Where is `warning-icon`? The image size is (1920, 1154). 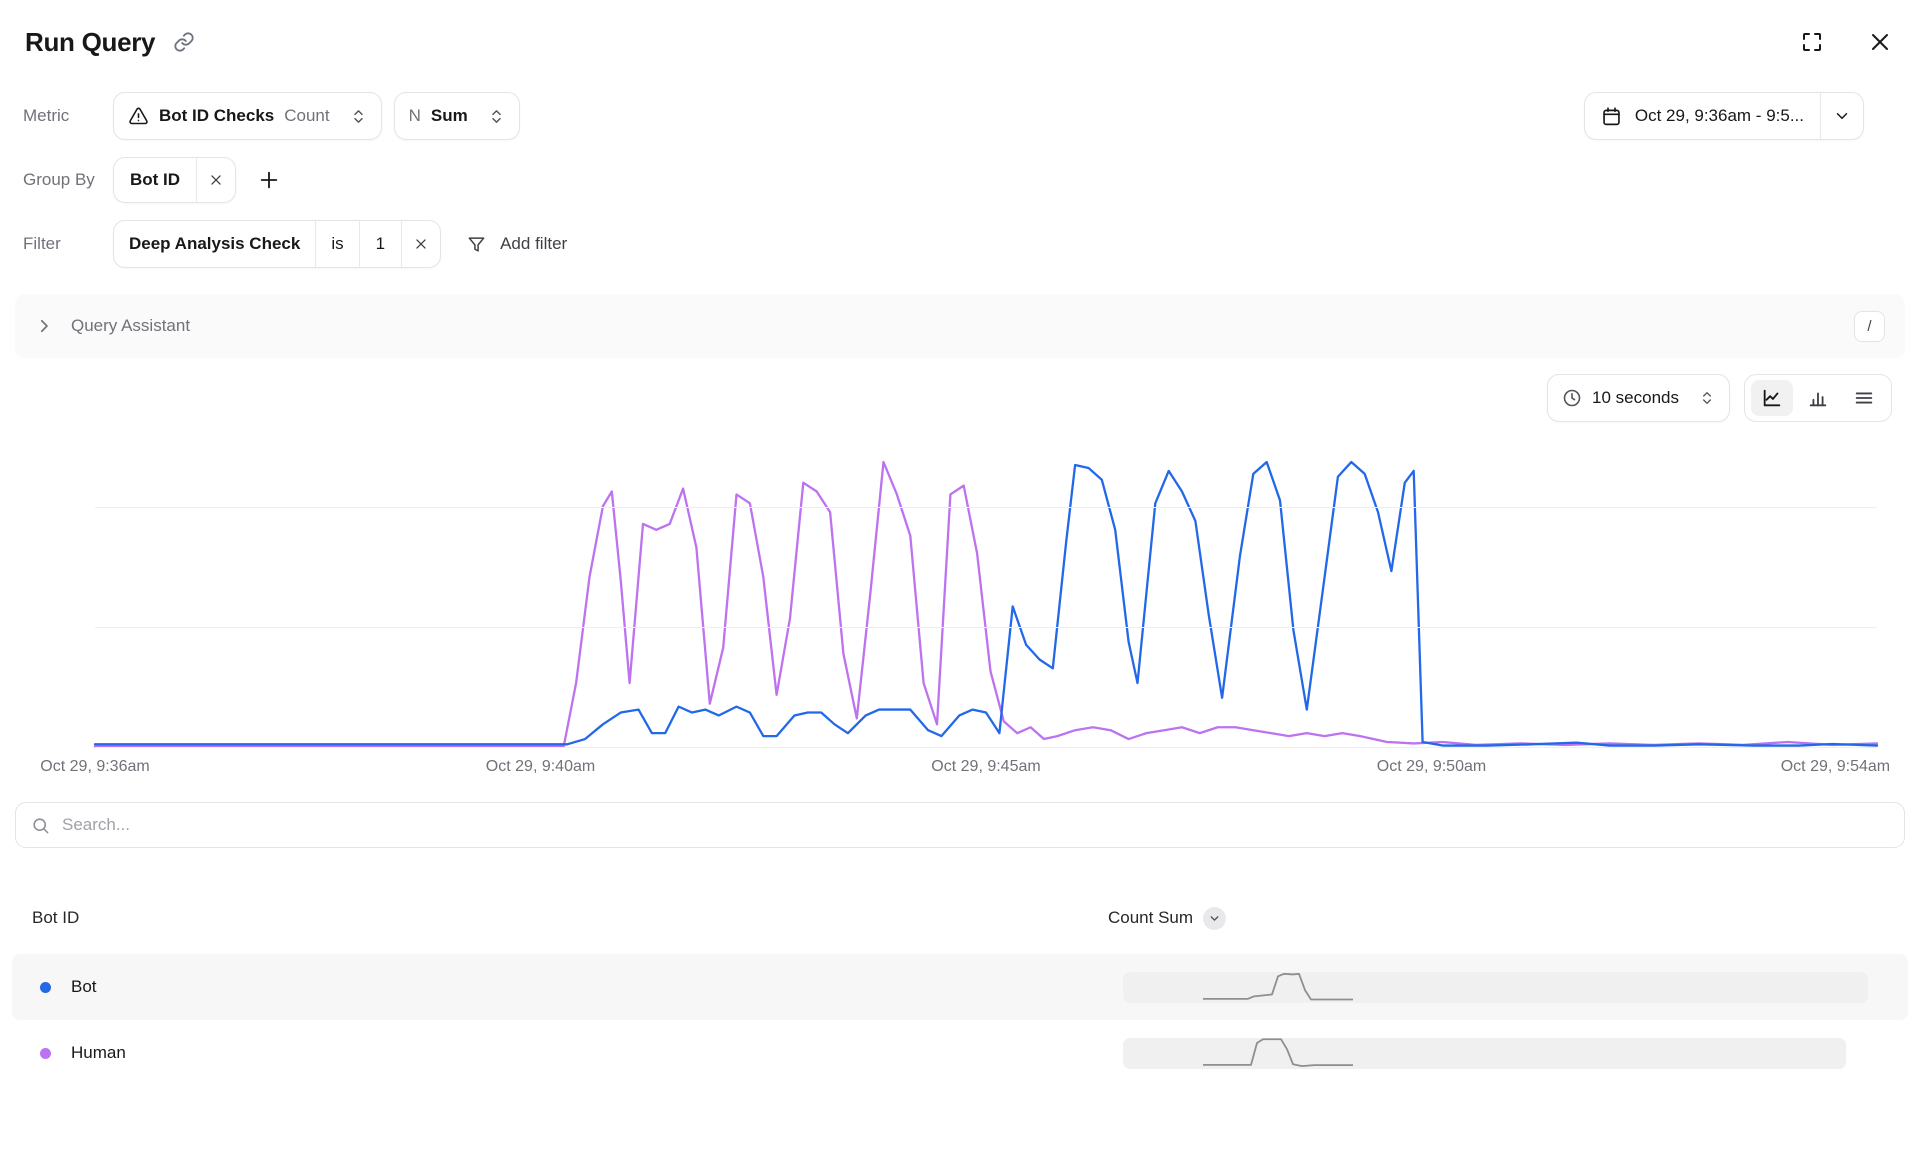 warning-icon is located at coordinates (138, 115).